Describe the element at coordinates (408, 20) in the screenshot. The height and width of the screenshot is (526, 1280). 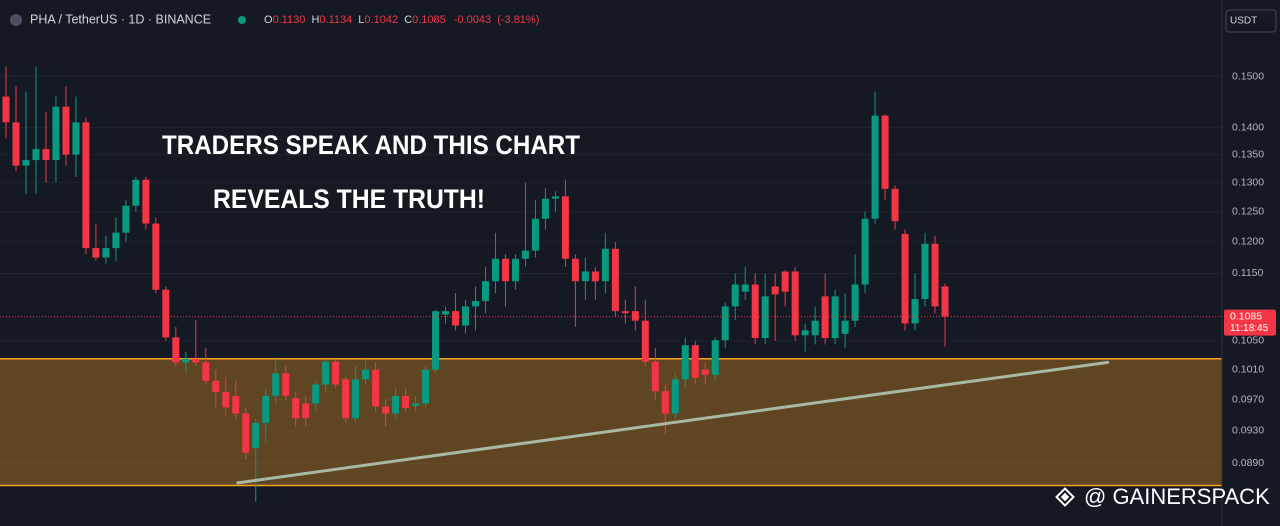
I see `legend-key: C` at that location.